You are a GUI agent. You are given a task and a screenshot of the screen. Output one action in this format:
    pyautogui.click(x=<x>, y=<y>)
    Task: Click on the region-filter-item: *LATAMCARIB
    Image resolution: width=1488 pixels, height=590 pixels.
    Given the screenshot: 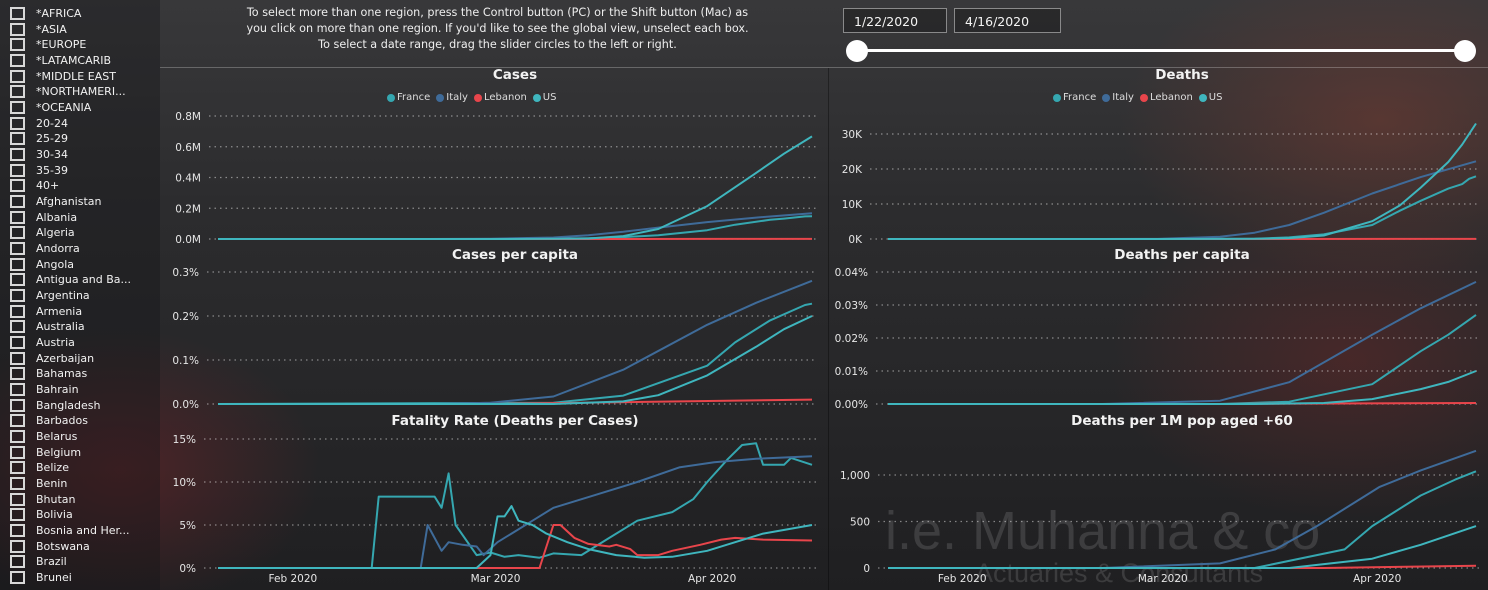 What is the action you would take?
    pyautogui.click(x=60, y=60)
    